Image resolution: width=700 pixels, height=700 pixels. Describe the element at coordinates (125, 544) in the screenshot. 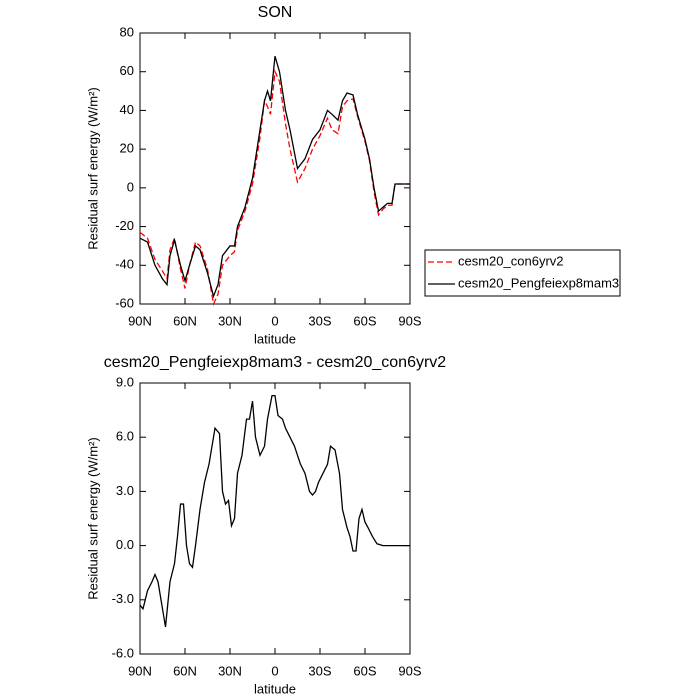

I see `y-tick-label: 0.0` at that location.